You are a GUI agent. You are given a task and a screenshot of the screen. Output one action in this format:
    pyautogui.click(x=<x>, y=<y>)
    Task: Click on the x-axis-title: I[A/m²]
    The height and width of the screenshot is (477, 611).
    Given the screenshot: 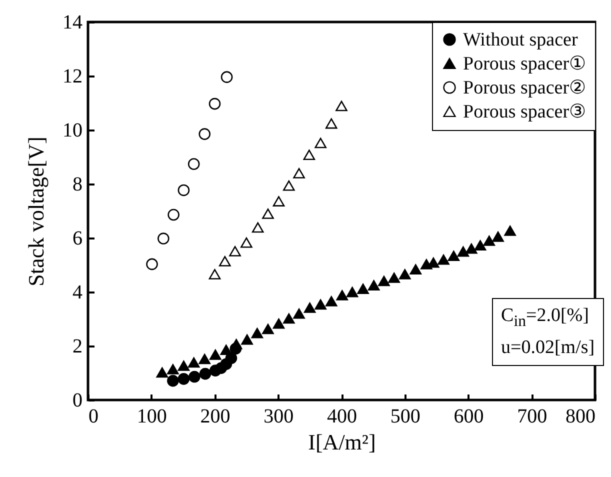 What is the action you would take?
    pyautogui.click(x=342, y=442)
    